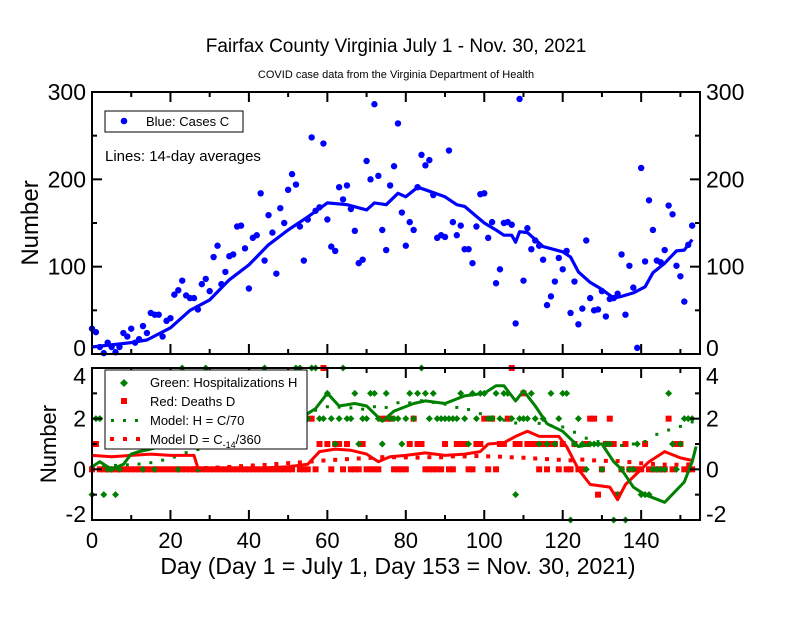 The height and width of the screenshot is (617, 792). What do you see at coordinates (76, 514) in the screenshot?
I see `bottom-y-tick-label-left: -2` at bounding box center [76, 514].